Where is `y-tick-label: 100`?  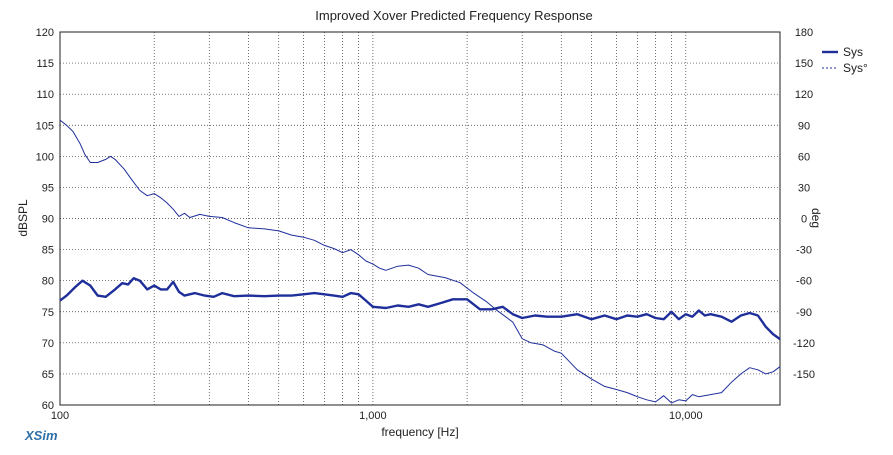 y-tick-label: 100 is located at coordinates (45, 157).